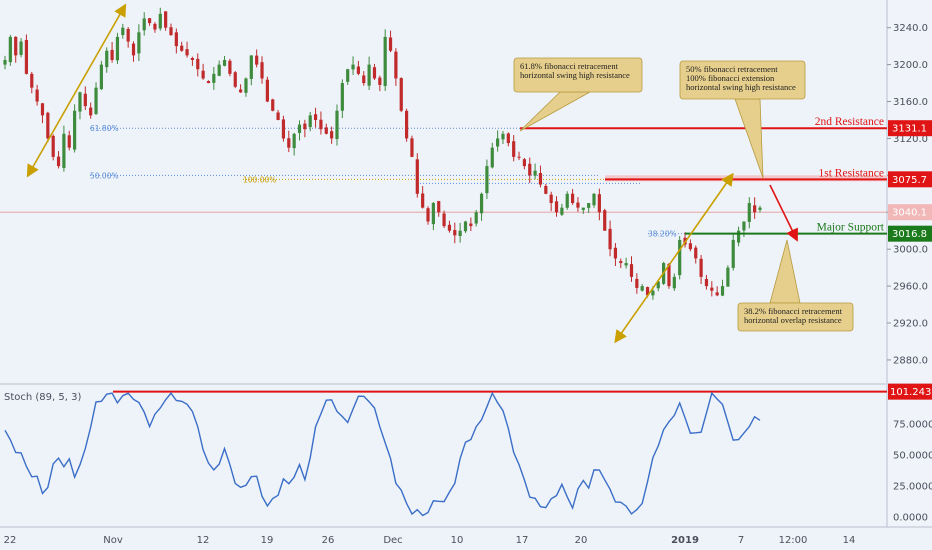 The height and width of the screenshot is (550, 932). I want to click on y-tick-label: 3160.0, so click(910, 102).